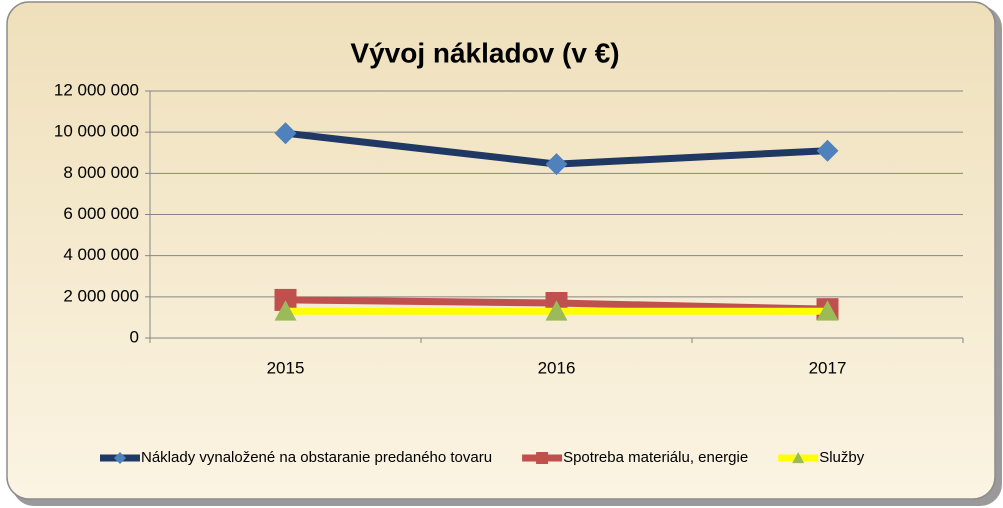 The image size is (1003, 508). What do you see at coordinates (101, 172) in the screenshot?
I see `y-tick-label: 8 000 000` at bounding box center [101, 172].